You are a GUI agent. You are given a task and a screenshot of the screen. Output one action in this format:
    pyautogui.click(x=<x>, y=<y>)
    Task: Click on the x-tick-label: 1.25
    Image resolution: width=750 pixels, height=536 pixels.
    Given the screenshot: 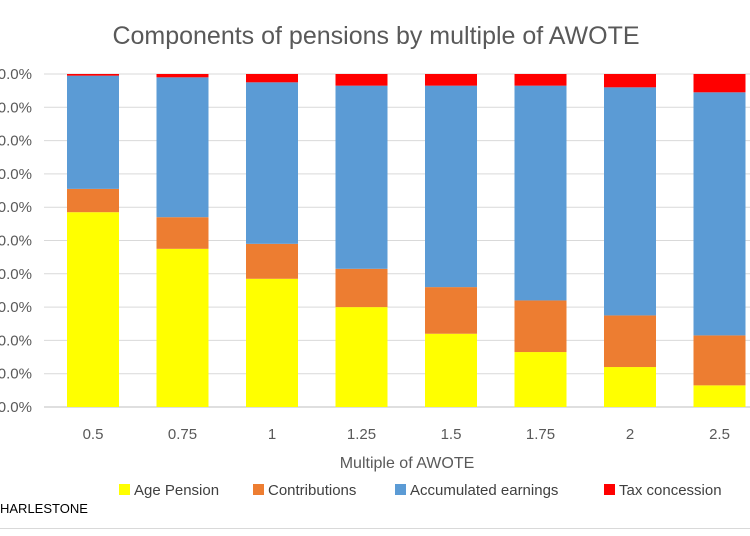 What is the action you would take?
    pyautogui.click(x=361, y=434)
    